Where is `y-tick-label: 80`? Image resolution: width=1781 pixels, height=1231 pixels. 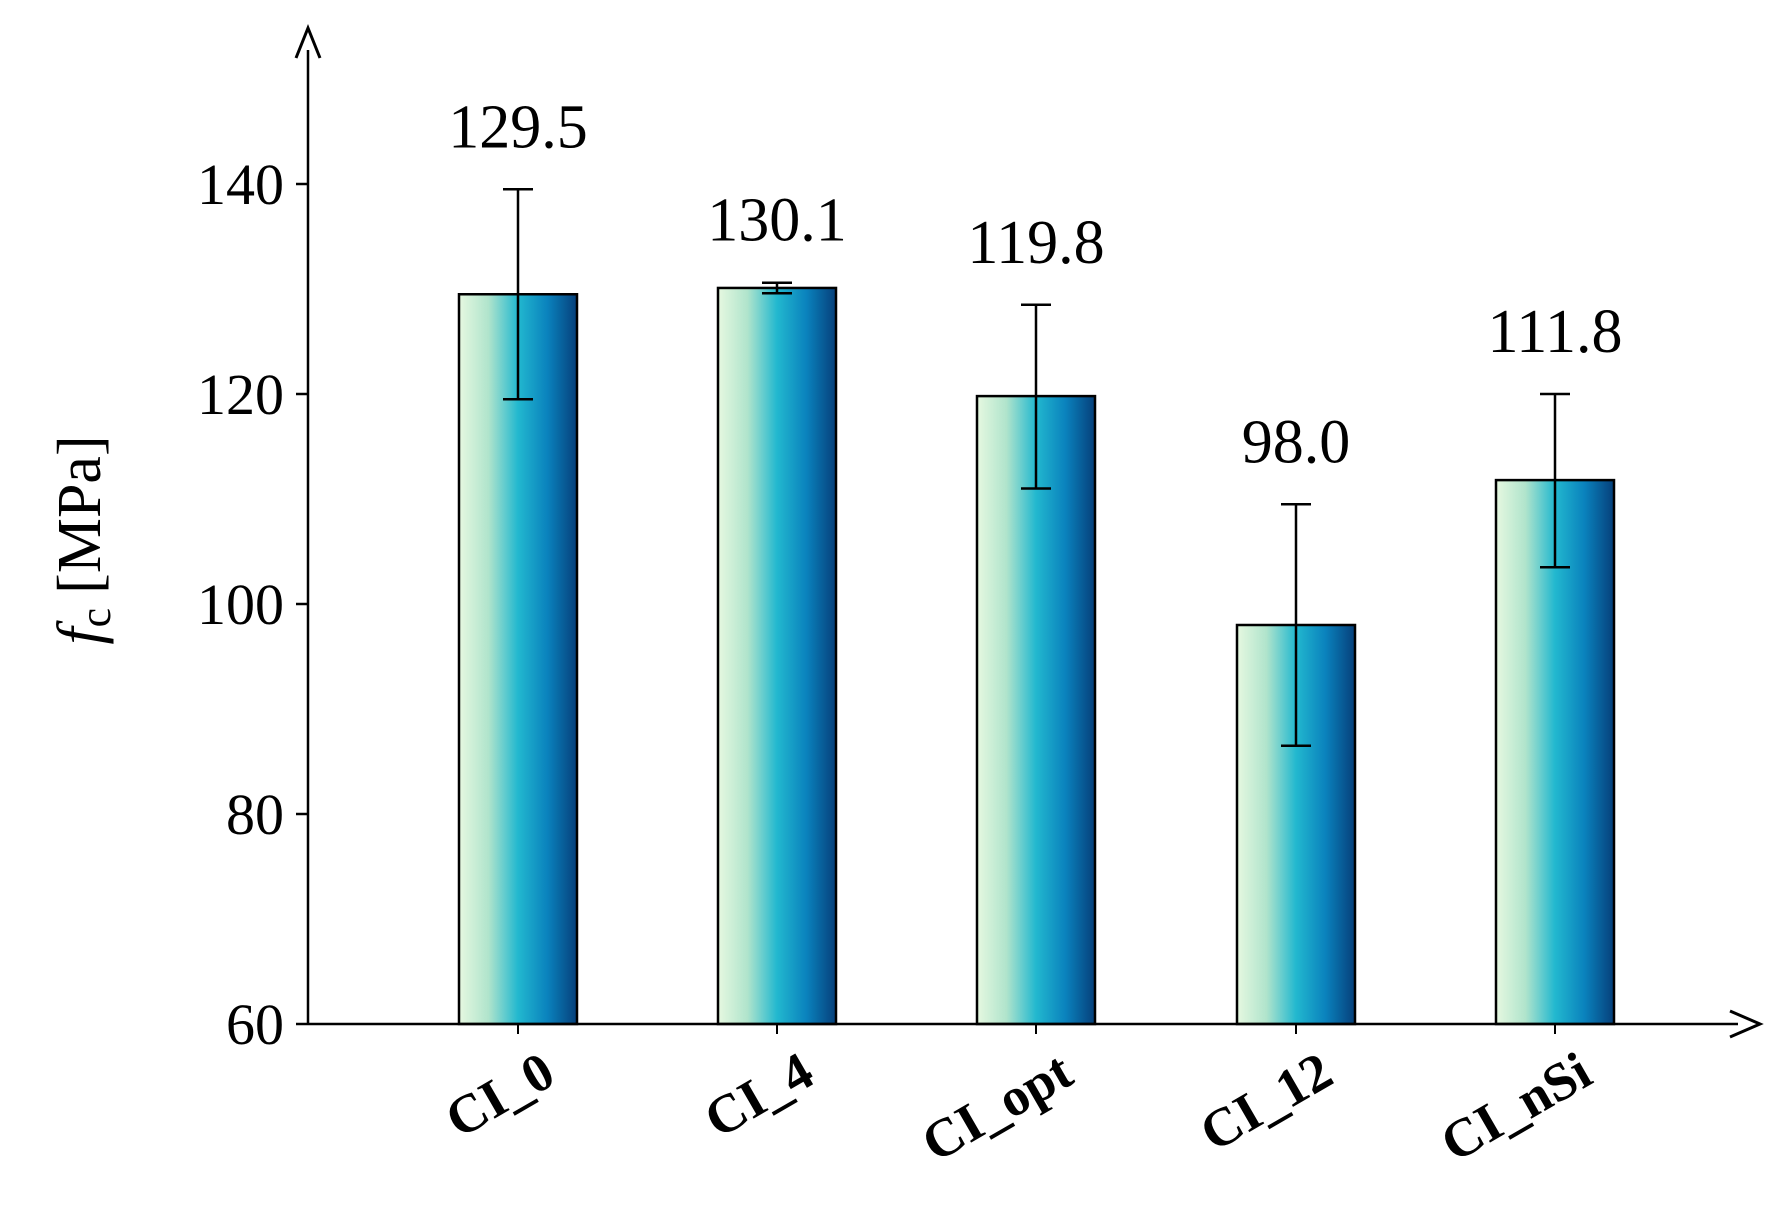 y-tick-label: 80 is located at coordinates (255, 814).